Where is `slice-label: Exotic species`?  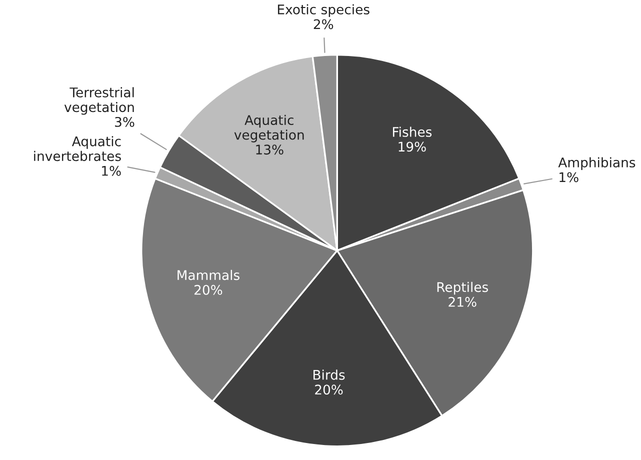
slice-label: Exotic species is located at coordinates (324, 10).